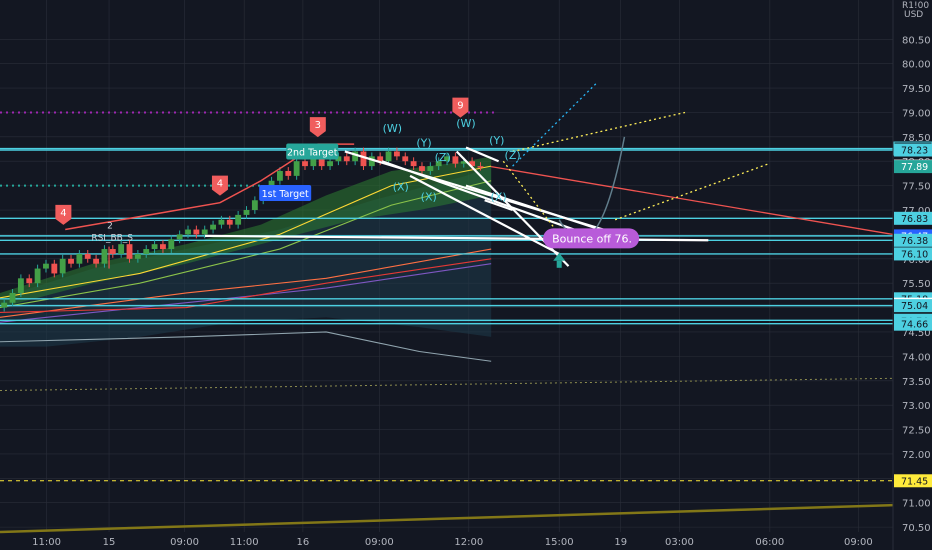  I want to click on price-label: 76.83, so click(914, 219).